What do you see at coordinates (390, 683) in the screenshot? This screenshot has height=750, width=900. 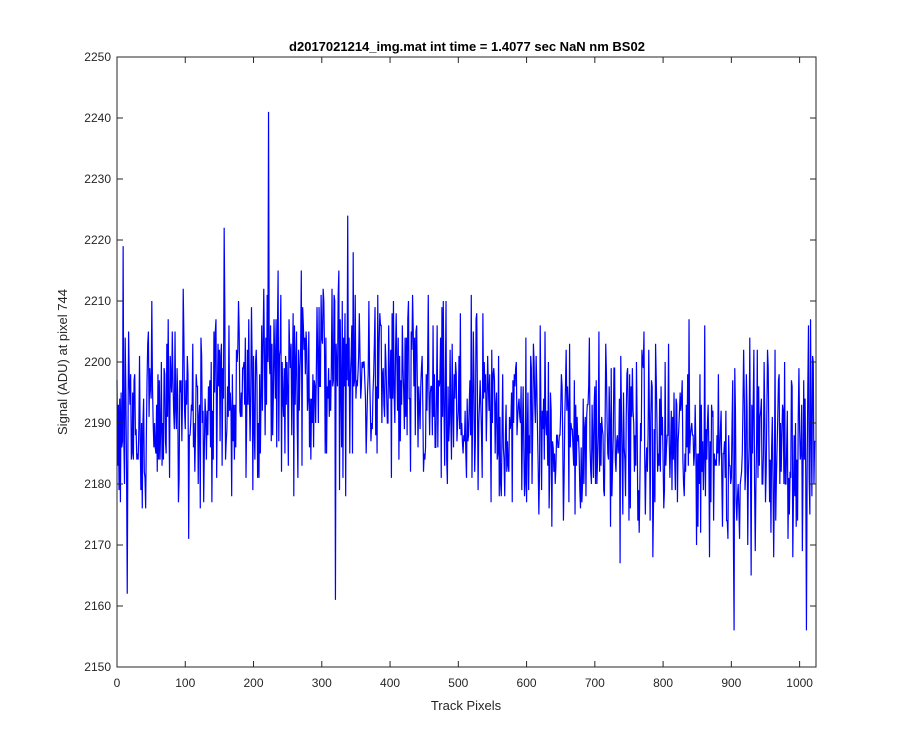 I see `x-tick-label: 400` at bounding box center [390, 683].